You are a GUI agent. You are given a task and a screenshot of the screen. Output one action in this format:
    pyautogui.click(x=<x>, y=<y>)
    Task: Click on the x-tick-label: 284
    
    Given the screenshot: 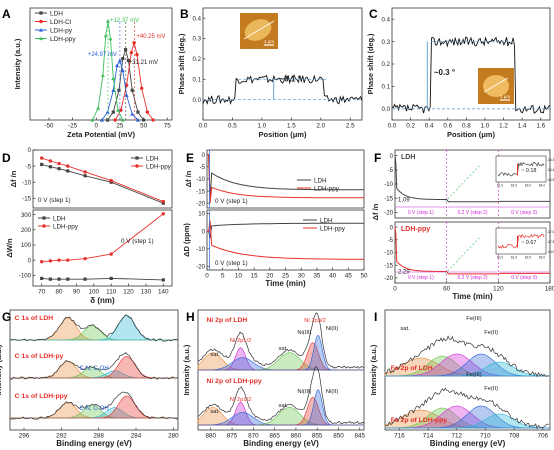 What is the action you would take?
    pyautogui.click(x=136, y=436)
    